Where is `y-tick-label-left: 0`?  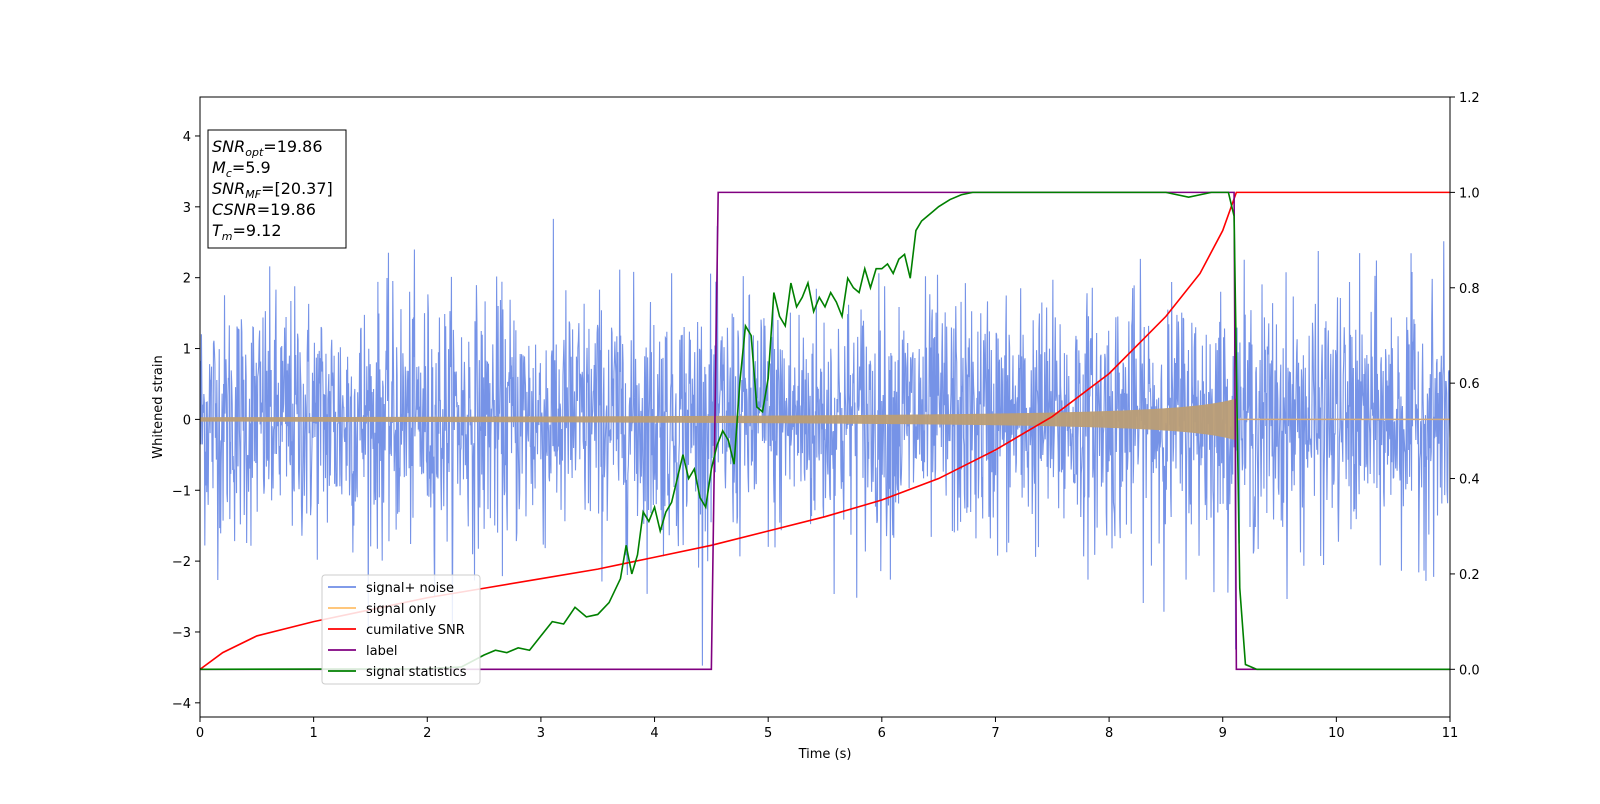 y-tick-label-left: 0 is located at coordinates (187, 420).